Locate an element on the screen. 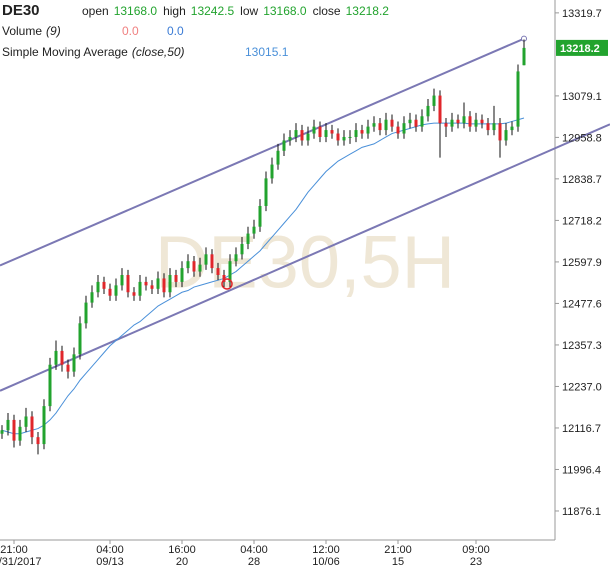 This screenshot has height=568, width=610. x-tick-label: 23 is located at coordinates (476, 562).